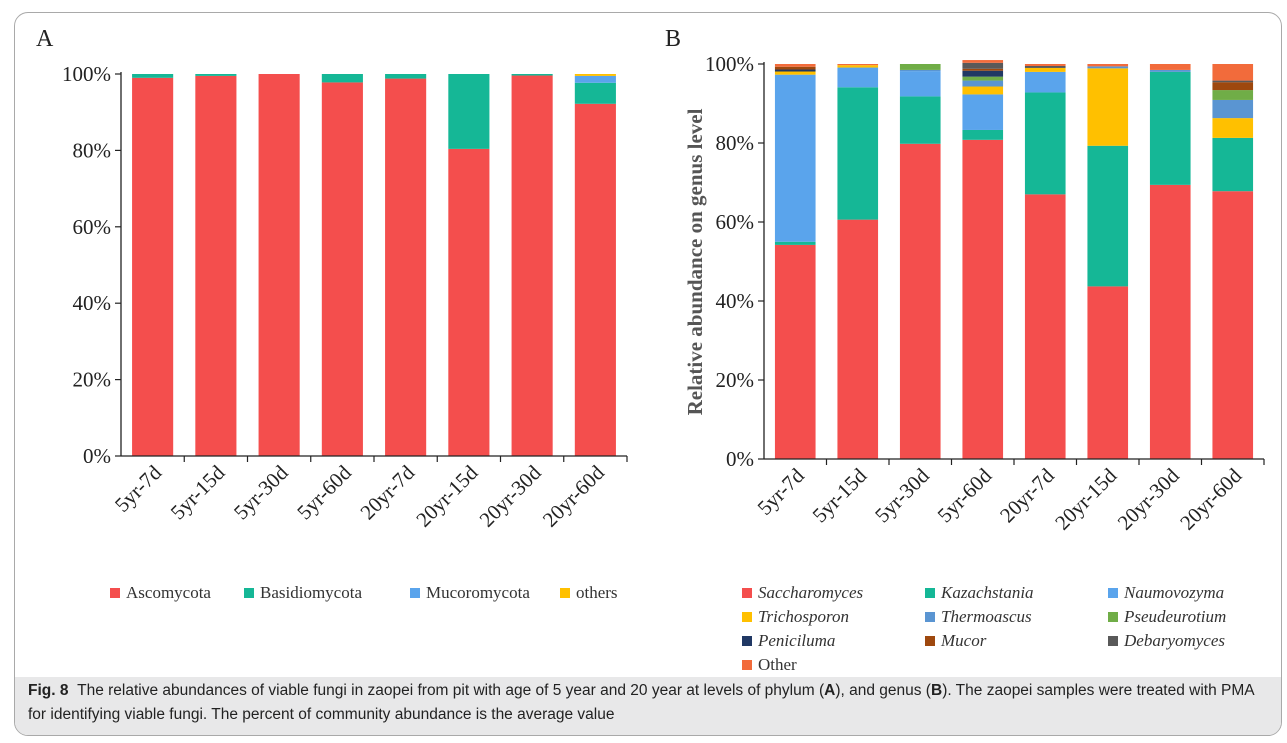 The height and width of the screenshot is (743, 1287). Describe the element at coordinates (673, 39) in the screenshot. I see `panel-label-b: B` at that location.